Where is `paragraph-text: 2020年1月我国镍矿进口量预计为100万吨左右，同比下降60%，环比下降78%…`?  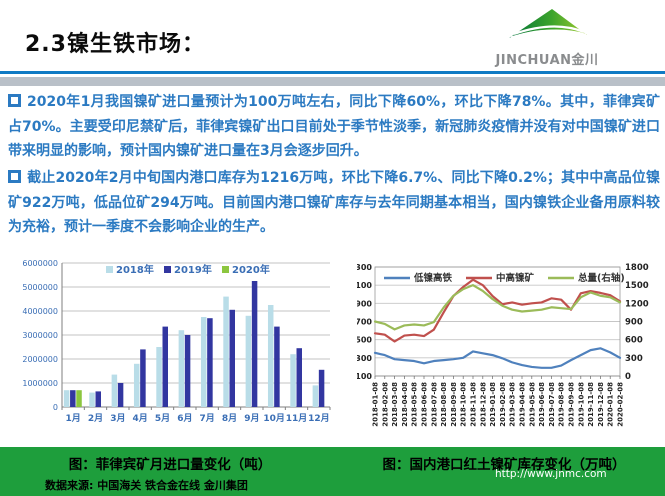
paragraph-text: 2020年1月我国镍矿进口量预计为100万吨左右，同比下降60%，环比下降78%… is located at coordinates (334, 126).